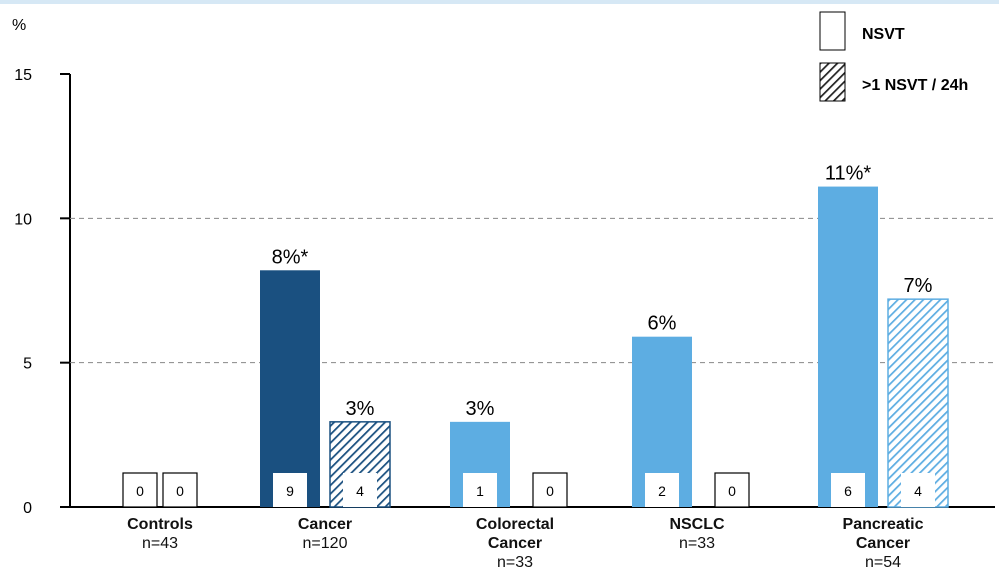  Describe the element at coordinates (160, 524) in the screenshot. I see `x-tick-label: Controls` at that location.